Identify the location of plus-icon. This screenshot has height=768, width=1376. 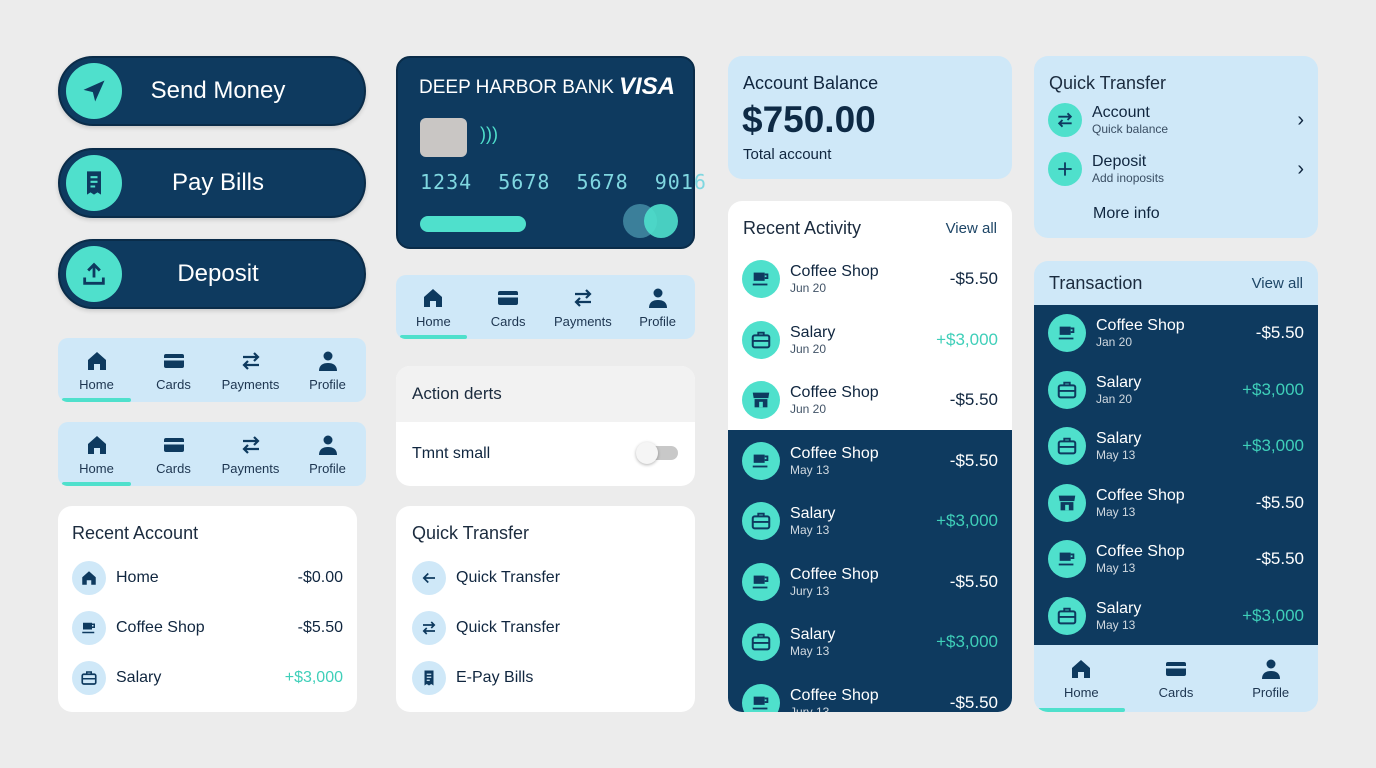
(1065, 169).